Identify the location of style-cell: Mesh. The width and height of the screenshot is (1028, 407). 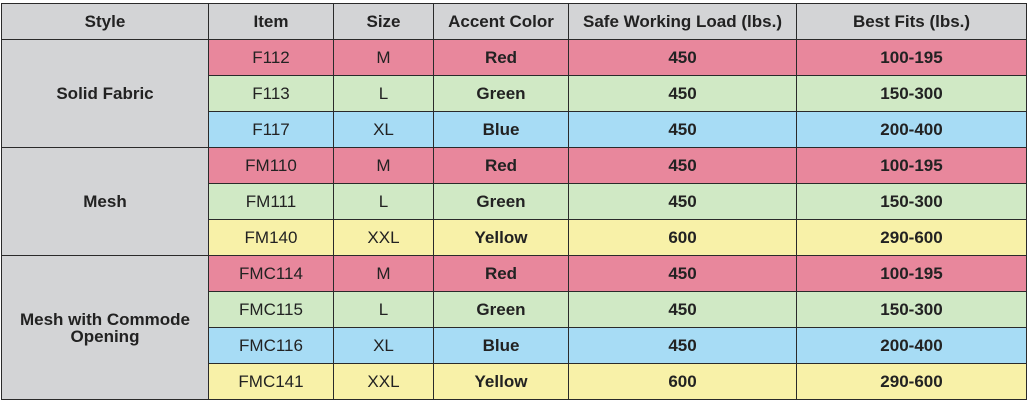
(105, 201).